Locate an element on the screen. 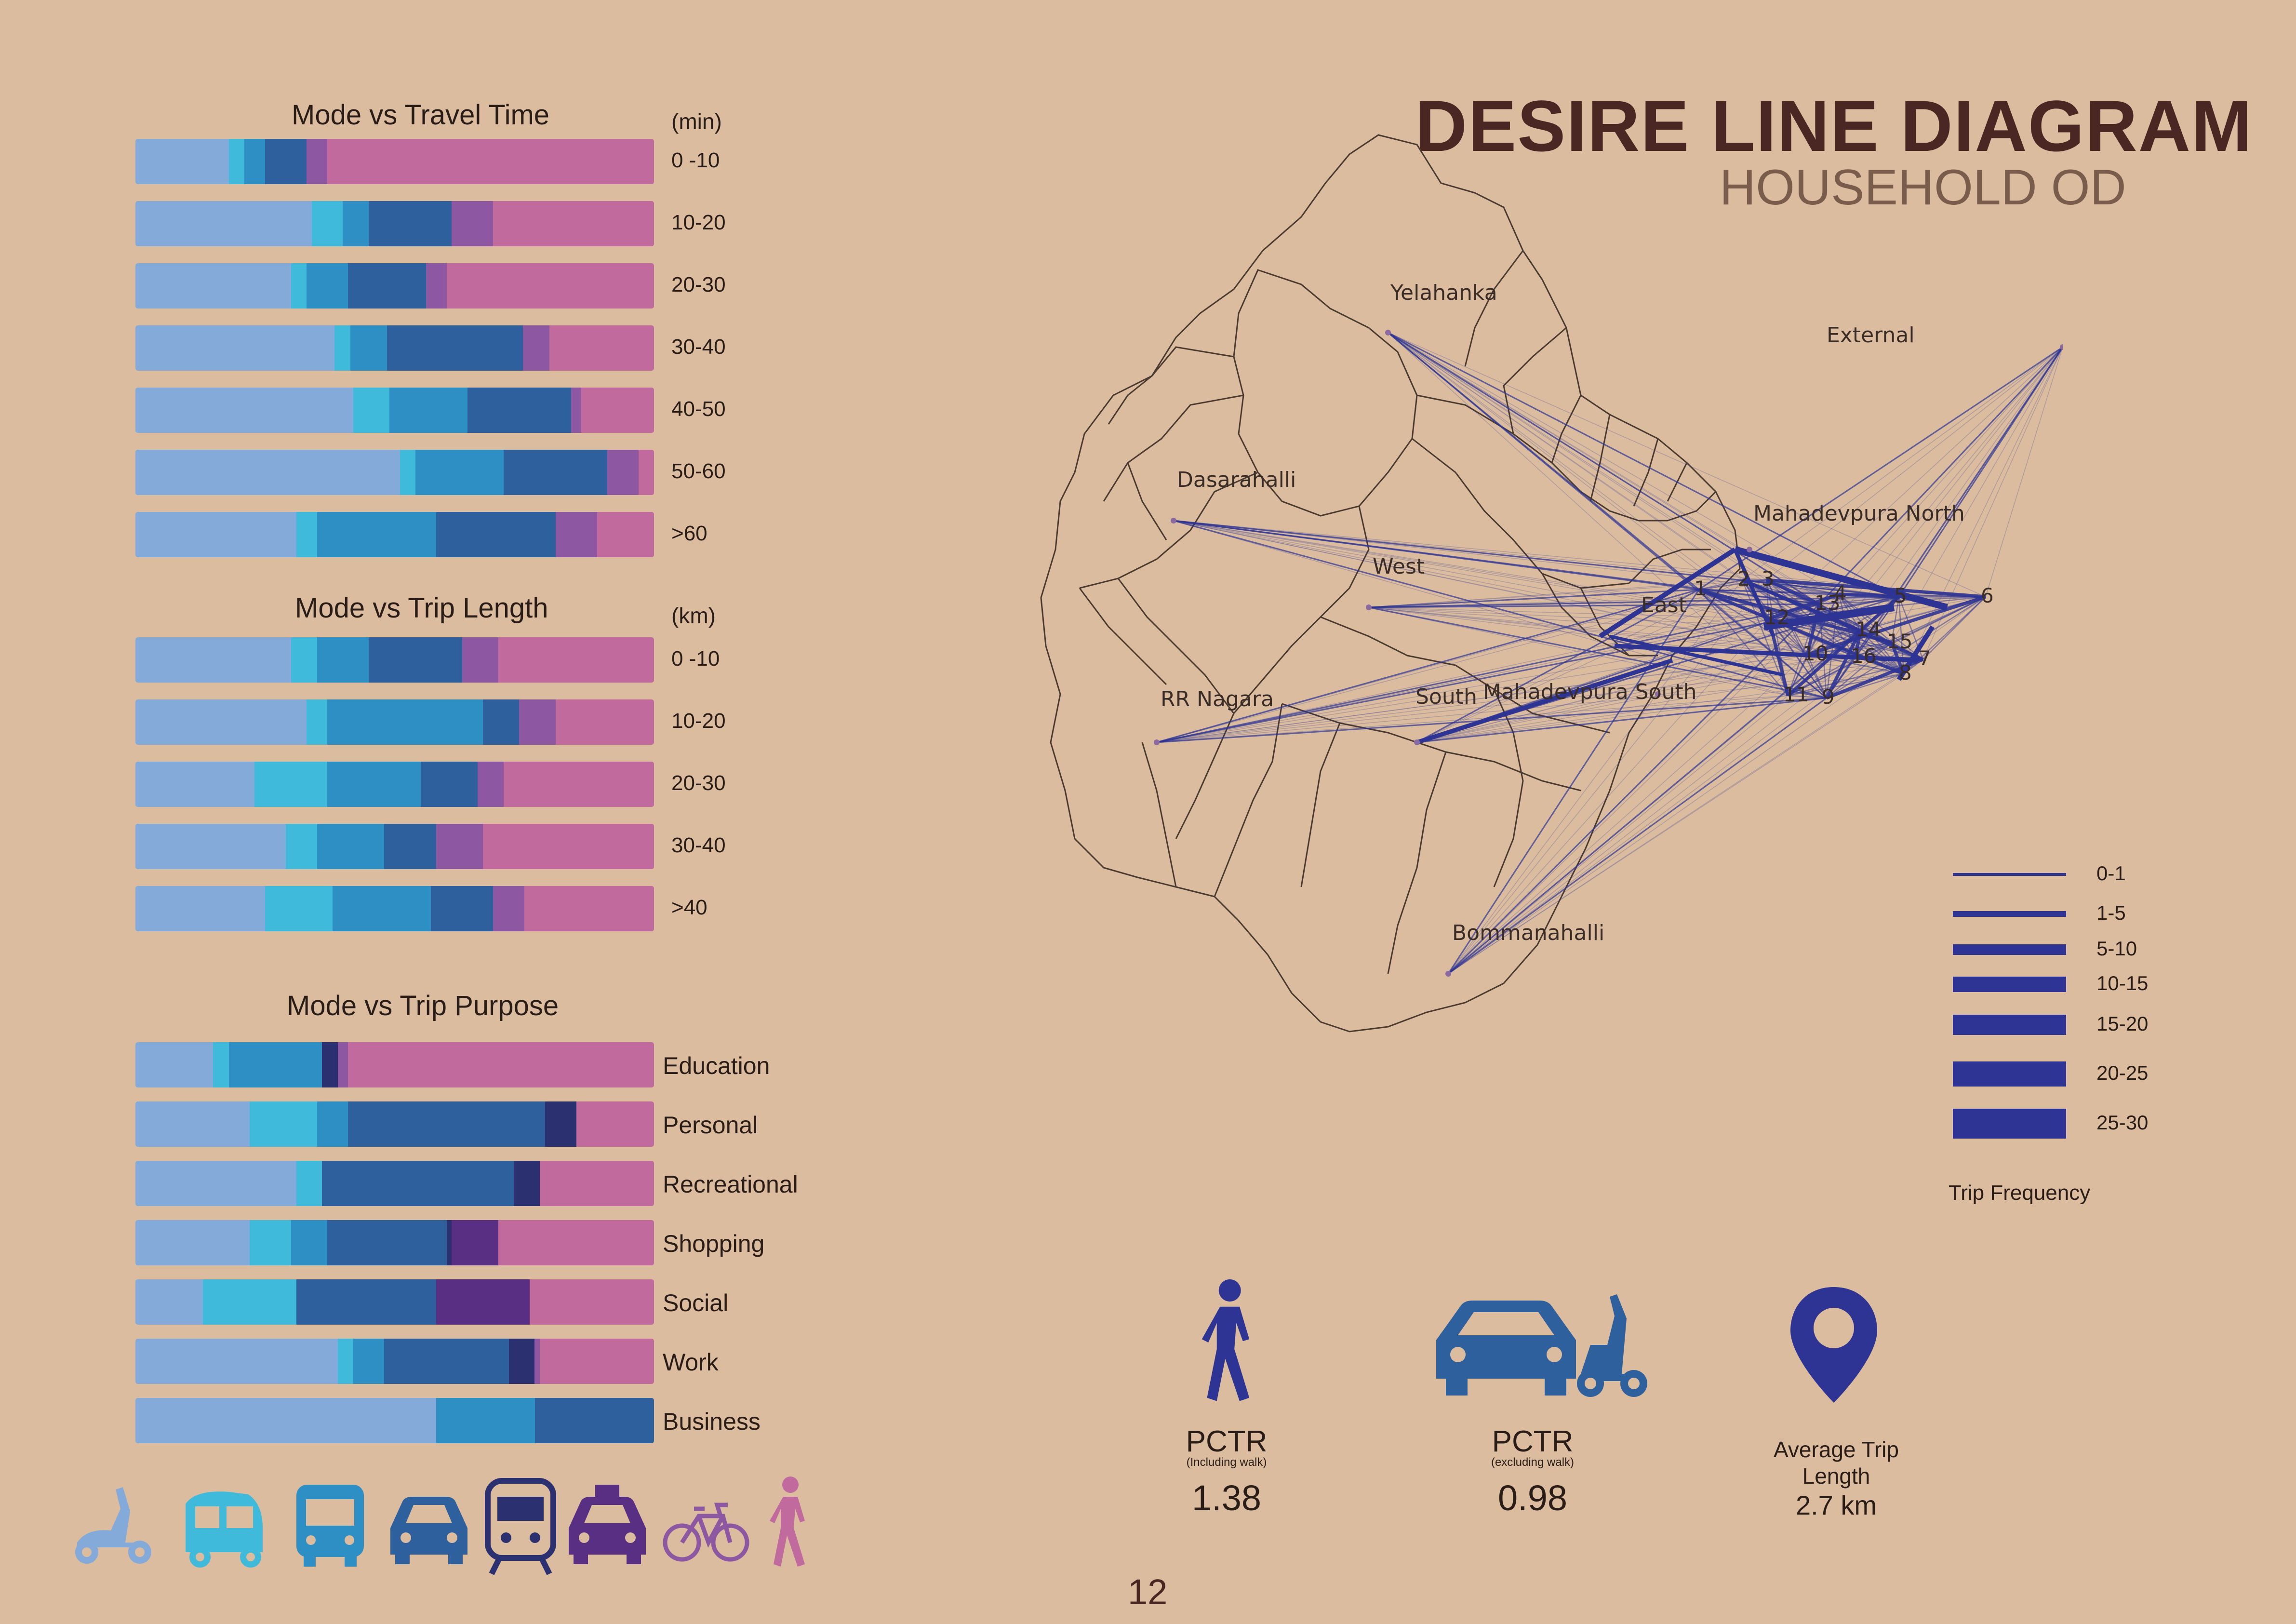 The height and width of the screenshot is (1624, 2296). ward-number: 10 is located at coordinates (1815, 653).